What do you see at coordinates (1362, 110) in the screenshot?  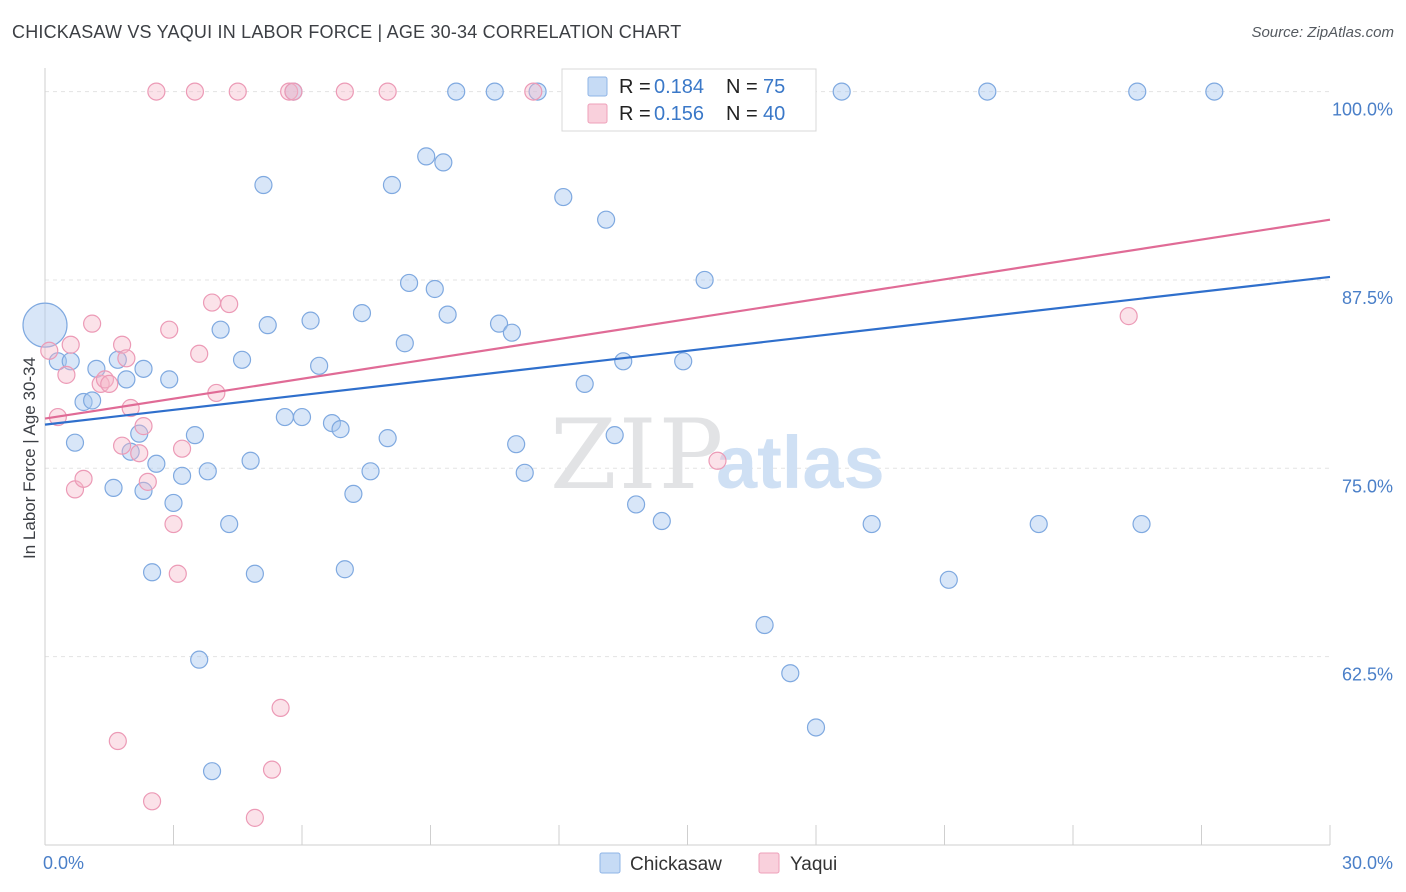 I see `y-tick-label: 100.0%` at bounding box center [1362, 110].